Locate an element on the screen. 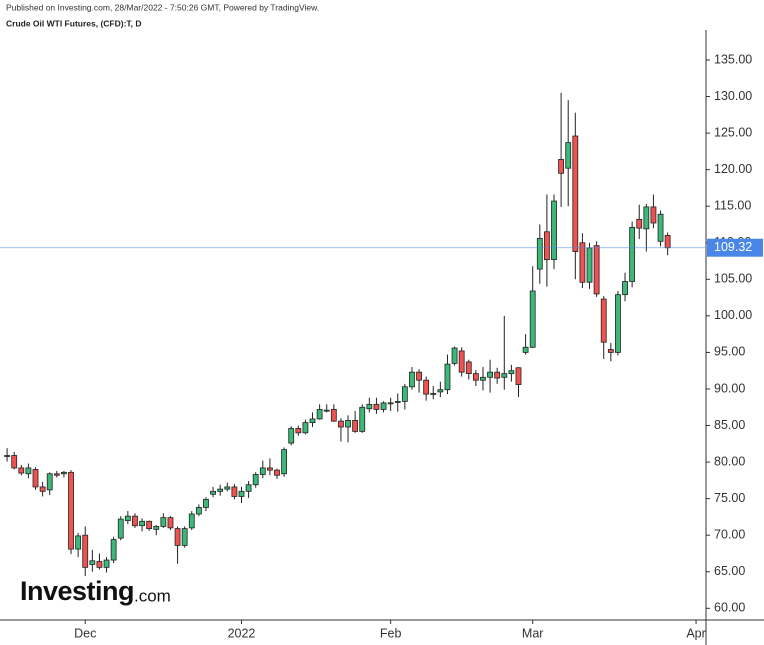 This screenshot has height=645, width=764. y-tick-label: 90.00 is located at coordinates (729, 388).